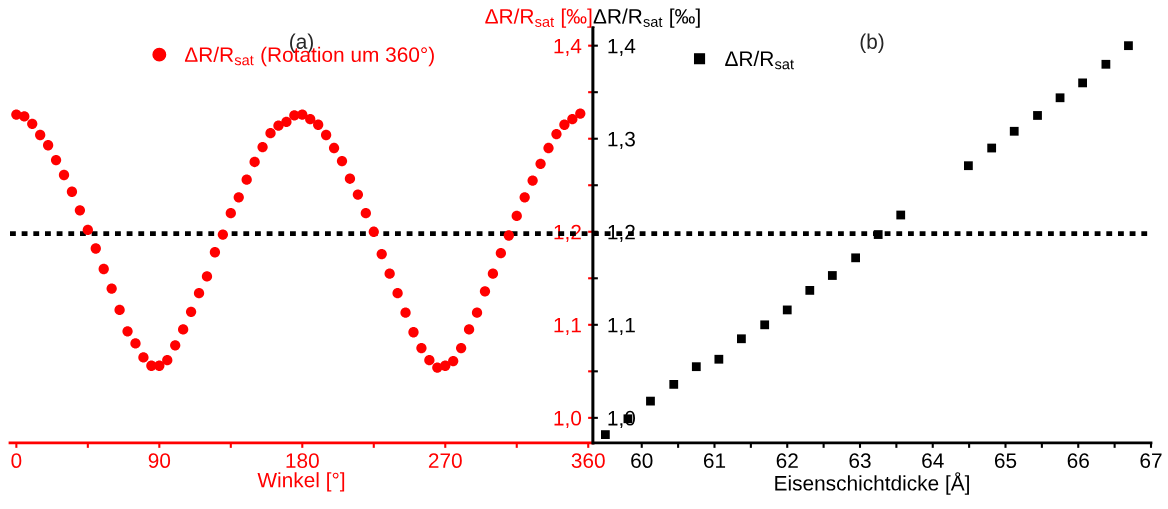  Describe the element at coordinates (445, 461) in the screenshot. I see `x-tick-label: 270` at that location.